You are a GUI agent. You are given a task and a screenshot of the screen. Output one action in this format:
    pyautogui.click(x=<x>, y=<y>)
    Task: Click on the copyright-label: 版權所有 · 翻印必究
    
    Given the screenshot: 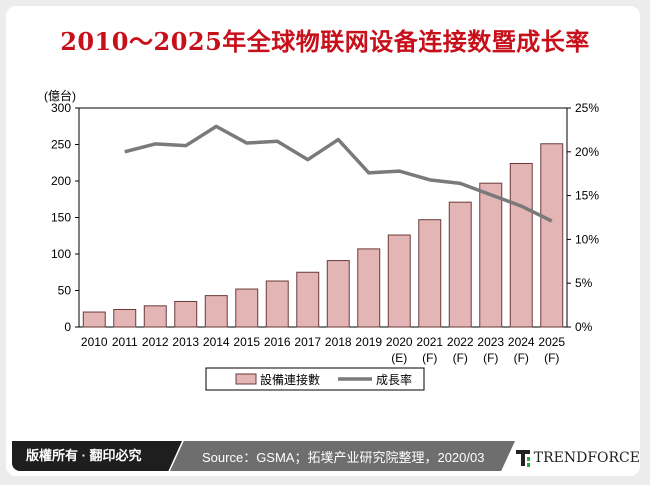 What is the action you would take?
    pyautogui.click(x=97, y=456)
    